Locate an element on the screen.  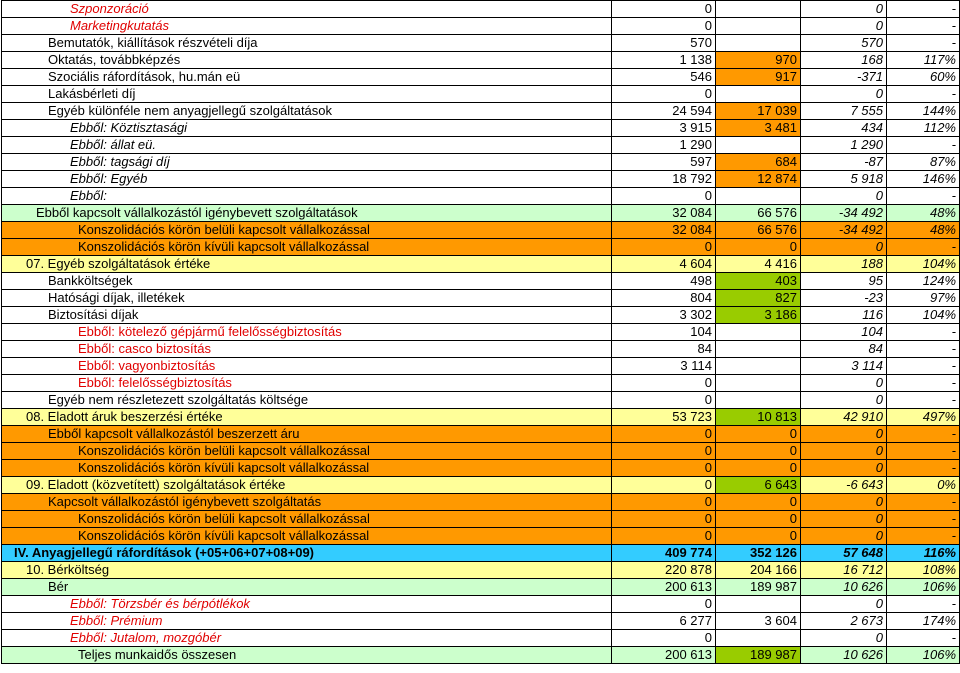
ratio-value: 124% is located at coordinates (923, 281).